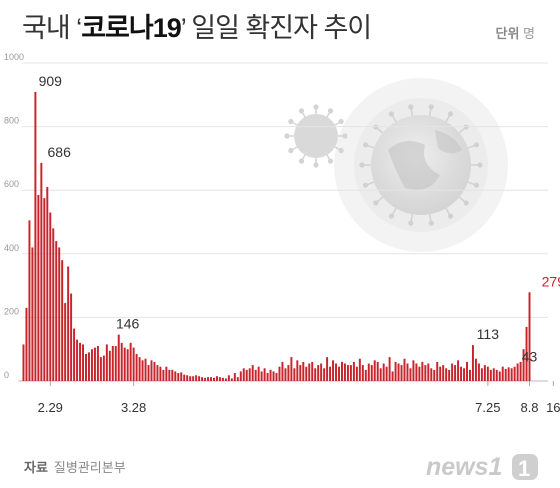 The image size is (560, 488). Describe the element at coordinates (276, 28) in the screenshot. I see `chart-title-suffix: ’ 일일 확진자 추이` at that location.